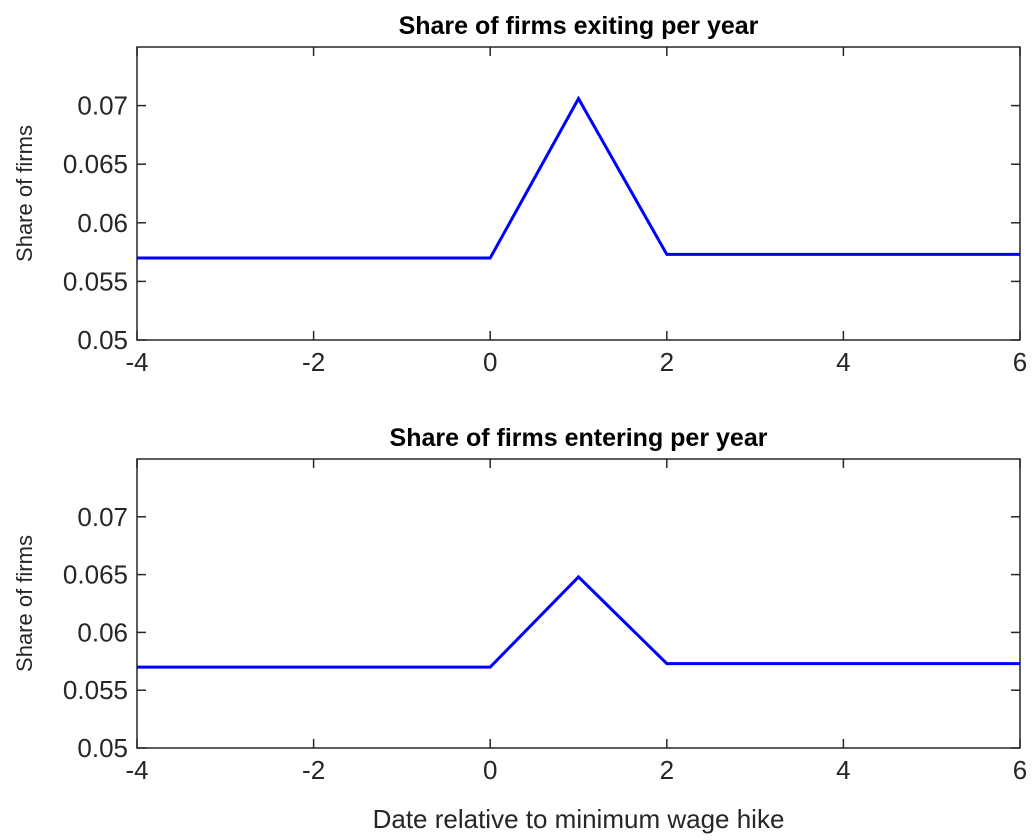 The width and height of the screenshot is (1033, 840). I want to click on x-axis-label: Date relative to minimum wage hike, so click(579, 819).